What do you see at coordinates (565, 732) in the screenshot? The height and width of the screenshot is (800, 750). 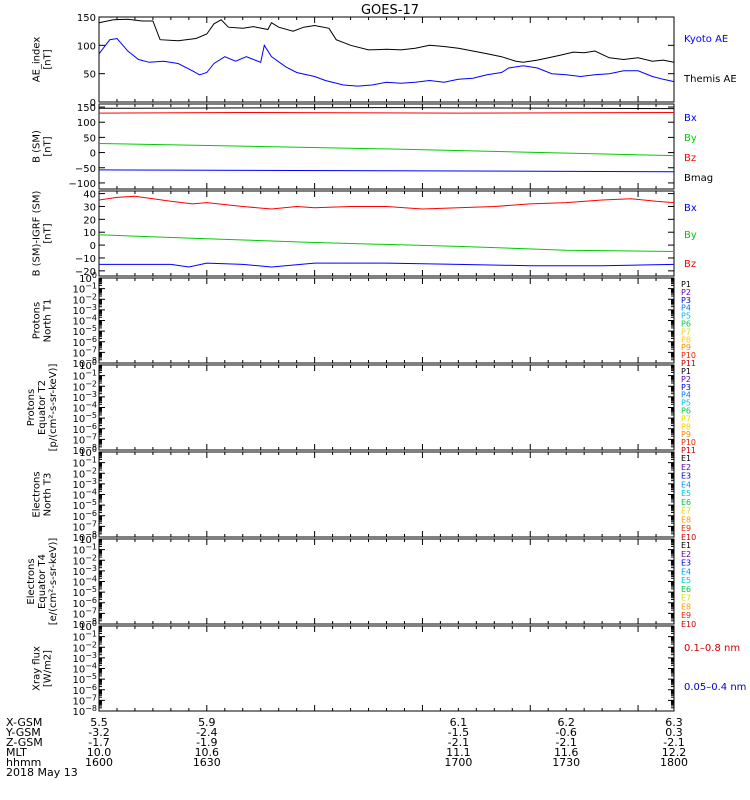 I see `ephemeris-value: -0.6` at bounding box center [565, 732].